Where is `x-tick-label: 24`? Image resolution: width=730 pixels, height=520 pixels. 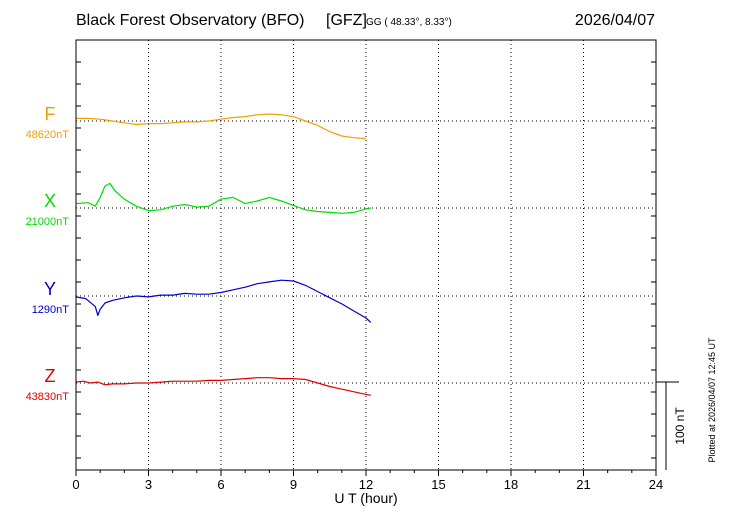 x-tick-label: 24 is located at coordinates (656, 484).